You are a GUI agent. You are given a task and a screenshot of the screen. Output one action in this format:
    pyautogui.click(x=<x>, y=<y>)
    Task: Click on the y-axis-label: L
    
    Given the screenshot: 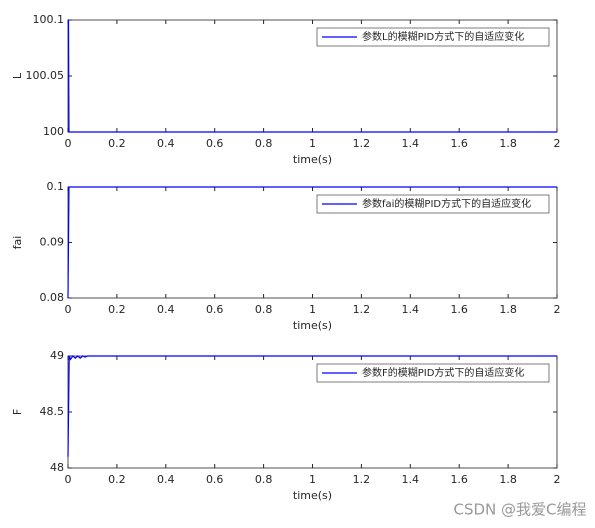 What is the action you would take?
    pyautogui.click(x=17, y=75)
    